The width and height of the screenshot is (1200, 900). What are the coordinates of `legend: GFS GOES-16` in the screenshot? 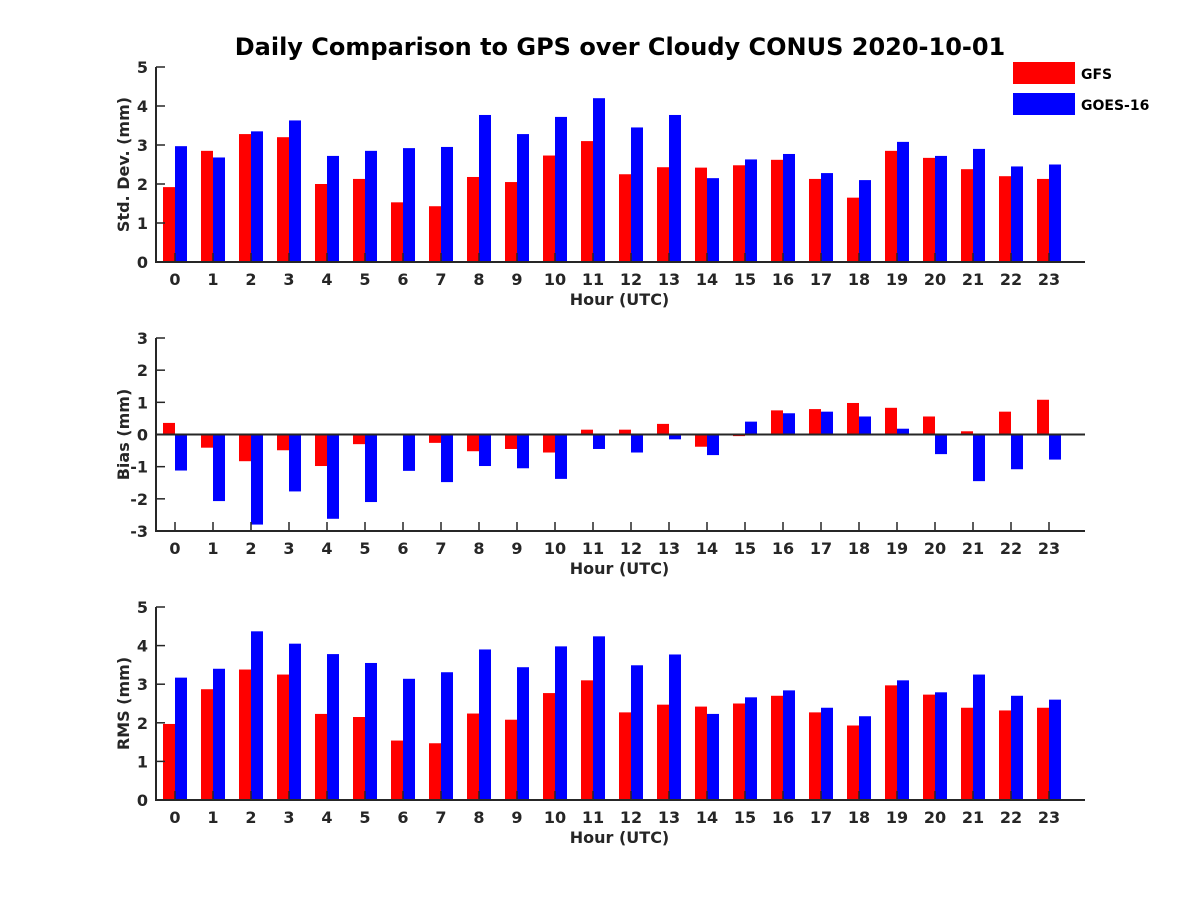 It's located at (1081, 88).